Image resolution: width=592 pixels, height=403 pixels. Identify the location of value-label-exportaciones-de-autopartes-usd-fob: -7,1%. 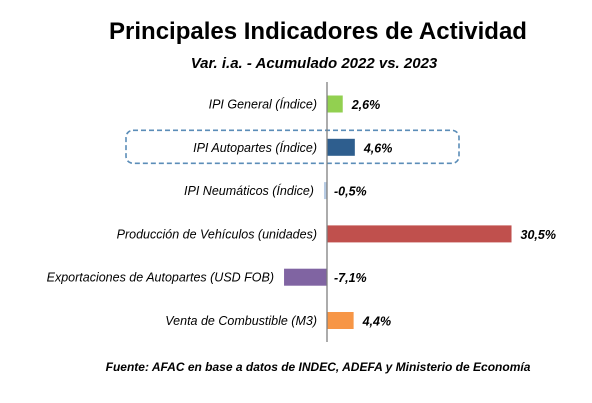
(350, 278).